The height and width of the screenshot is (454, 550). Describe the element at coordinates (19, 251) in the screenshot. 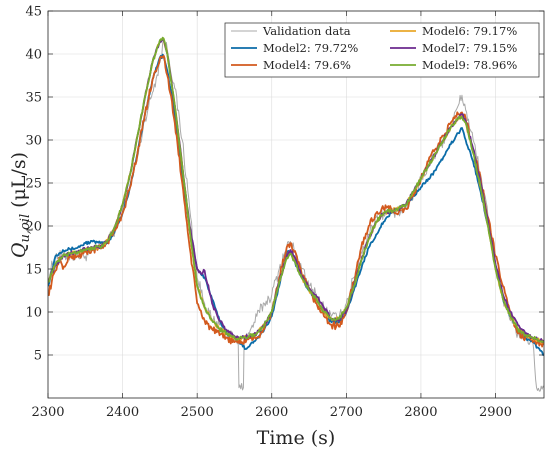

I see `y-axis-title-main: Q` at that location.